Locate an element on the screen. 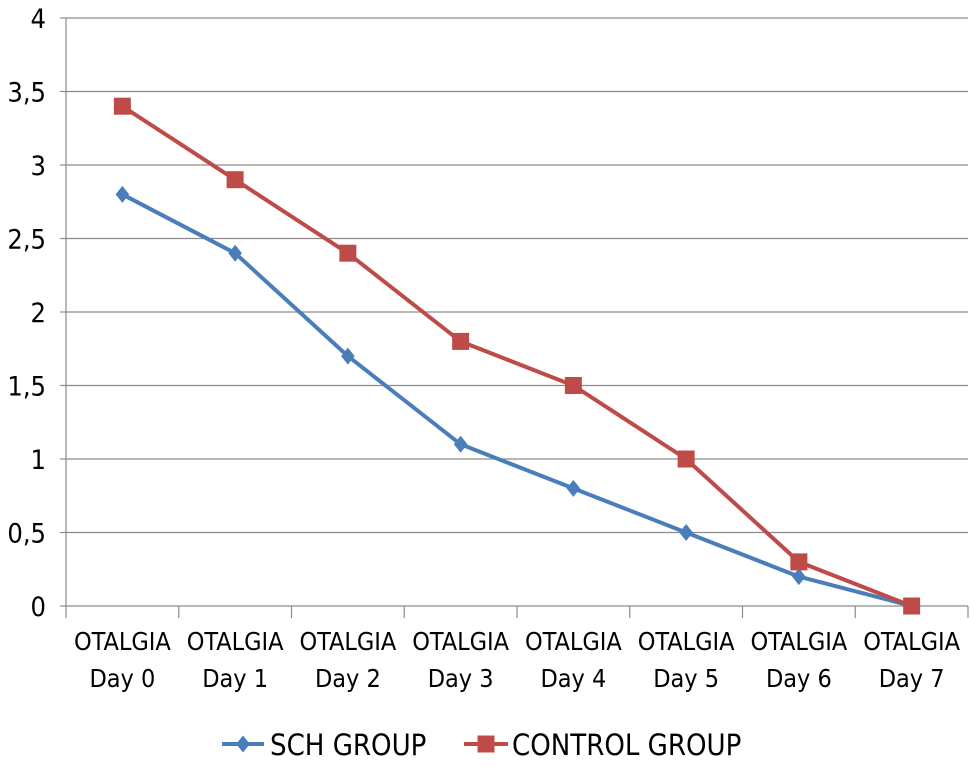 This screenshot has width=975, height=768. x-category-label: Day 4 is located at coordinates (573, 678).